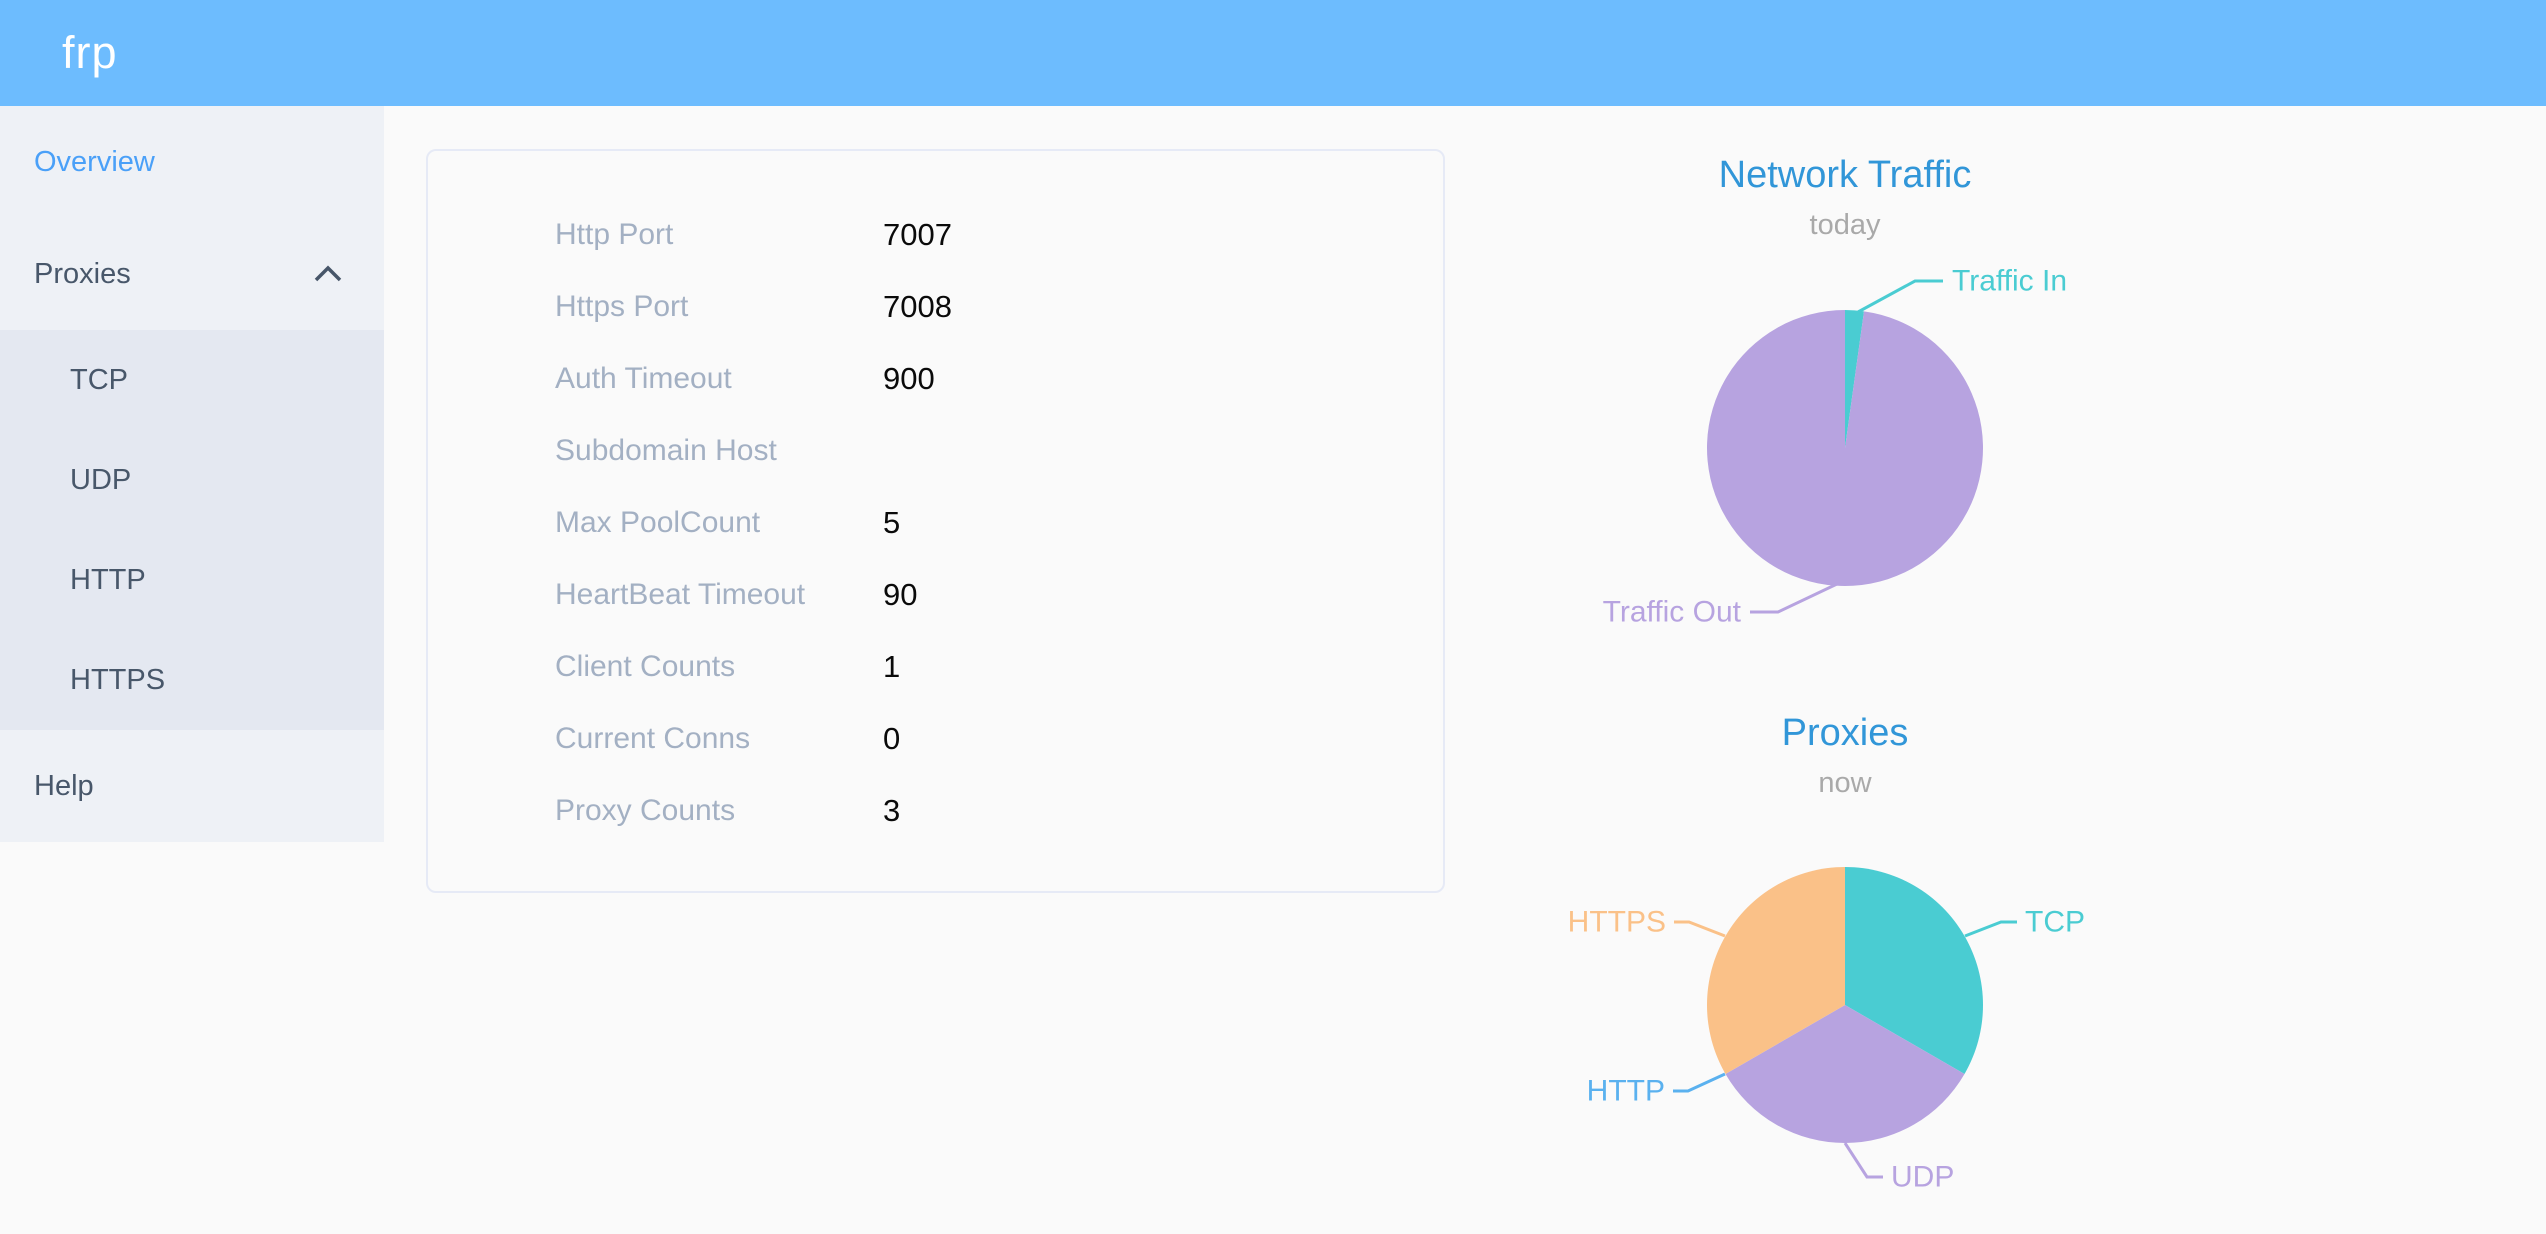 The width and height of the screenshot is (2546, 1234). I want to click on info-row: Proxy Counts 3, so click(935, 811).